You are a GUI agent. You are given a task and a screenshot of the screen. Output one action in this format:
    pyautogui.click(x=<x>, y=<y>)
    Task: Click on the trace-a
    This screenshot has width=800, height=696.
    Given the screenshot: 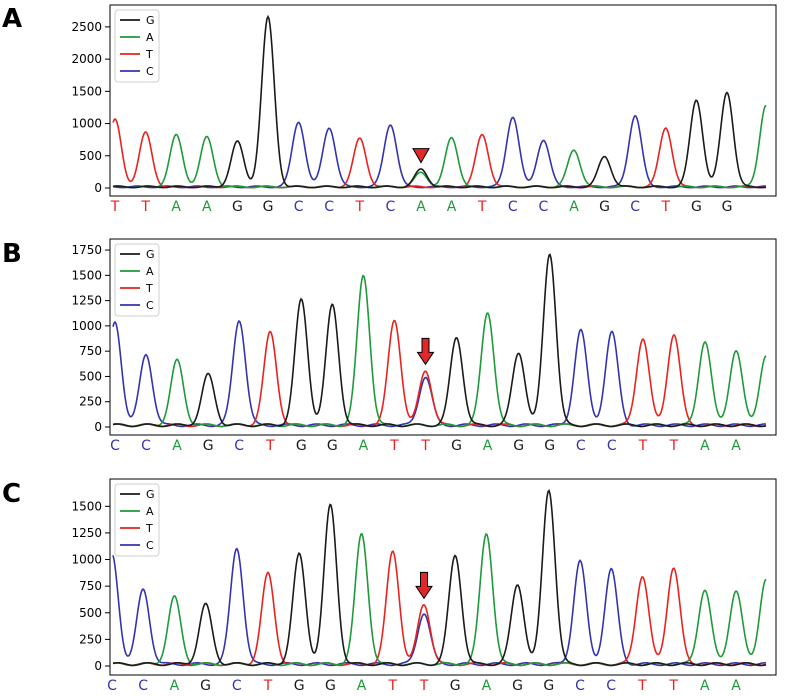 What is the action you would take?
    pyautogui.click(x=439, y=146)
    